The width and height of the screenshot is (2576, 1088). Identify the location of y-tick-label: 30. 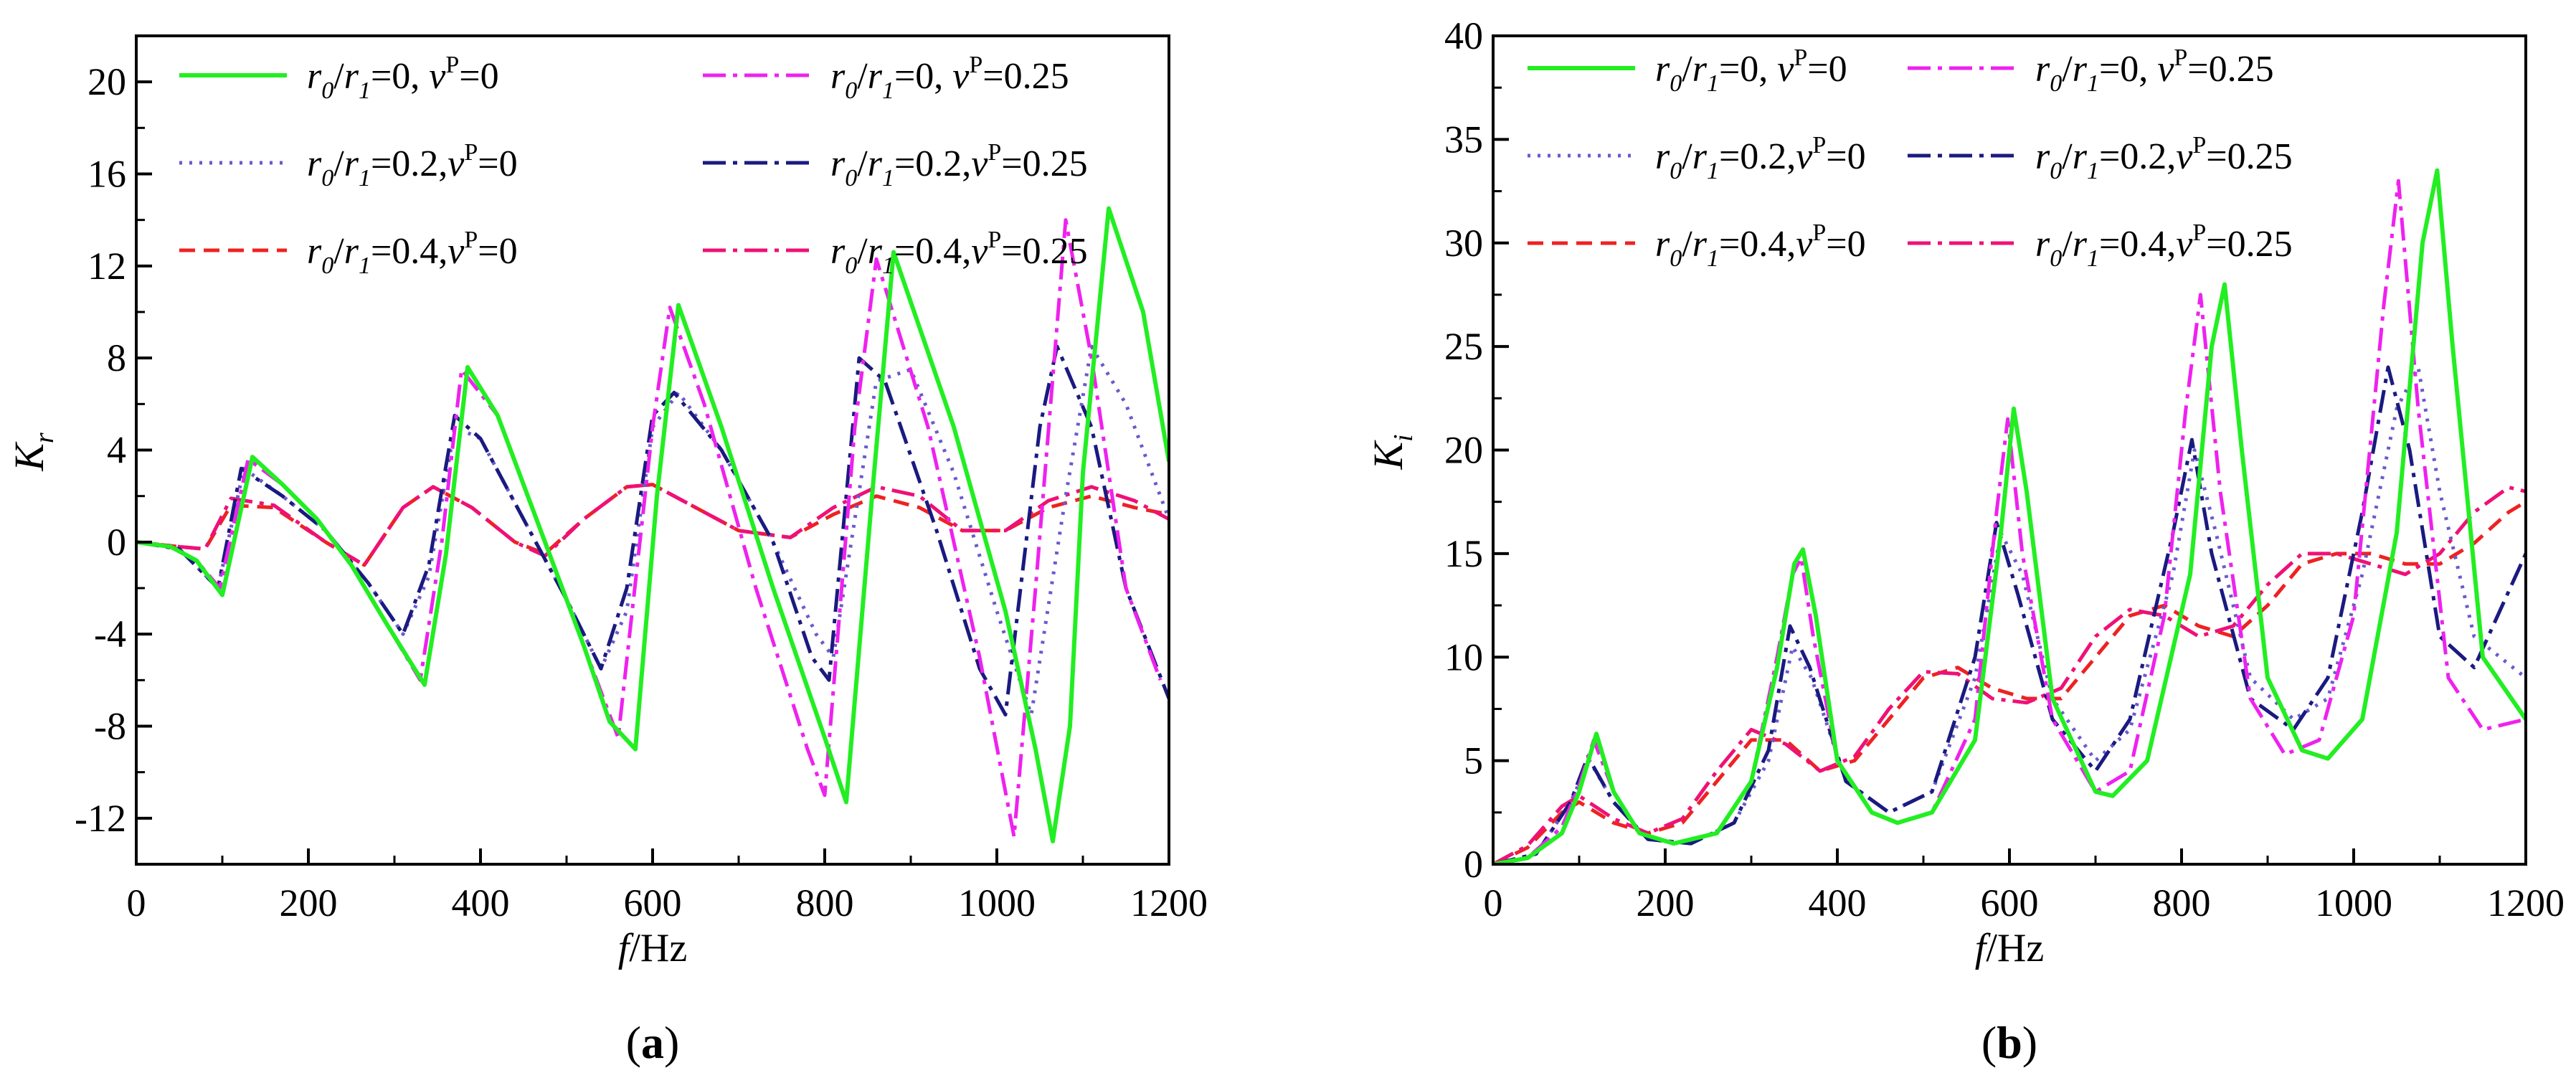
(1463, 243).